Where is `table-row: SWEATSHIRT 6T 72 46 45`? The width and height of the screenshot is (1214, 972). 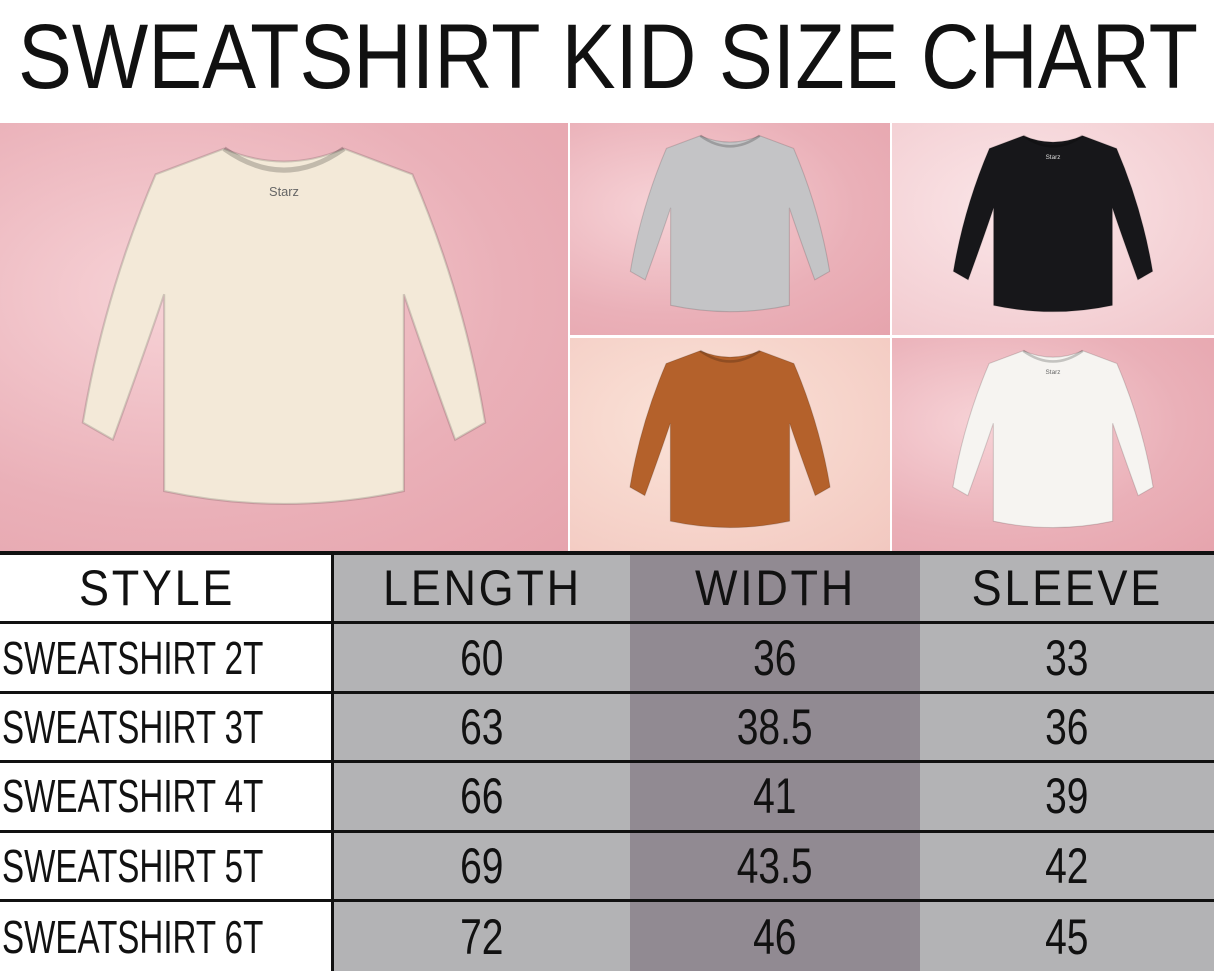
table-row: SWEATSHIRT 6T 72 46 45 is located at coordinates (607, 936).